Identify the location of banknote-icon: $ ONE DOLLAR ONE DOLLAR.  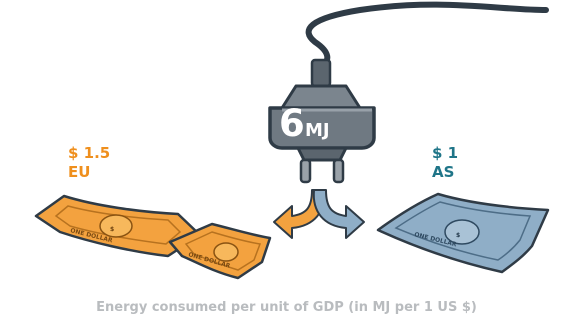
(153, 237).